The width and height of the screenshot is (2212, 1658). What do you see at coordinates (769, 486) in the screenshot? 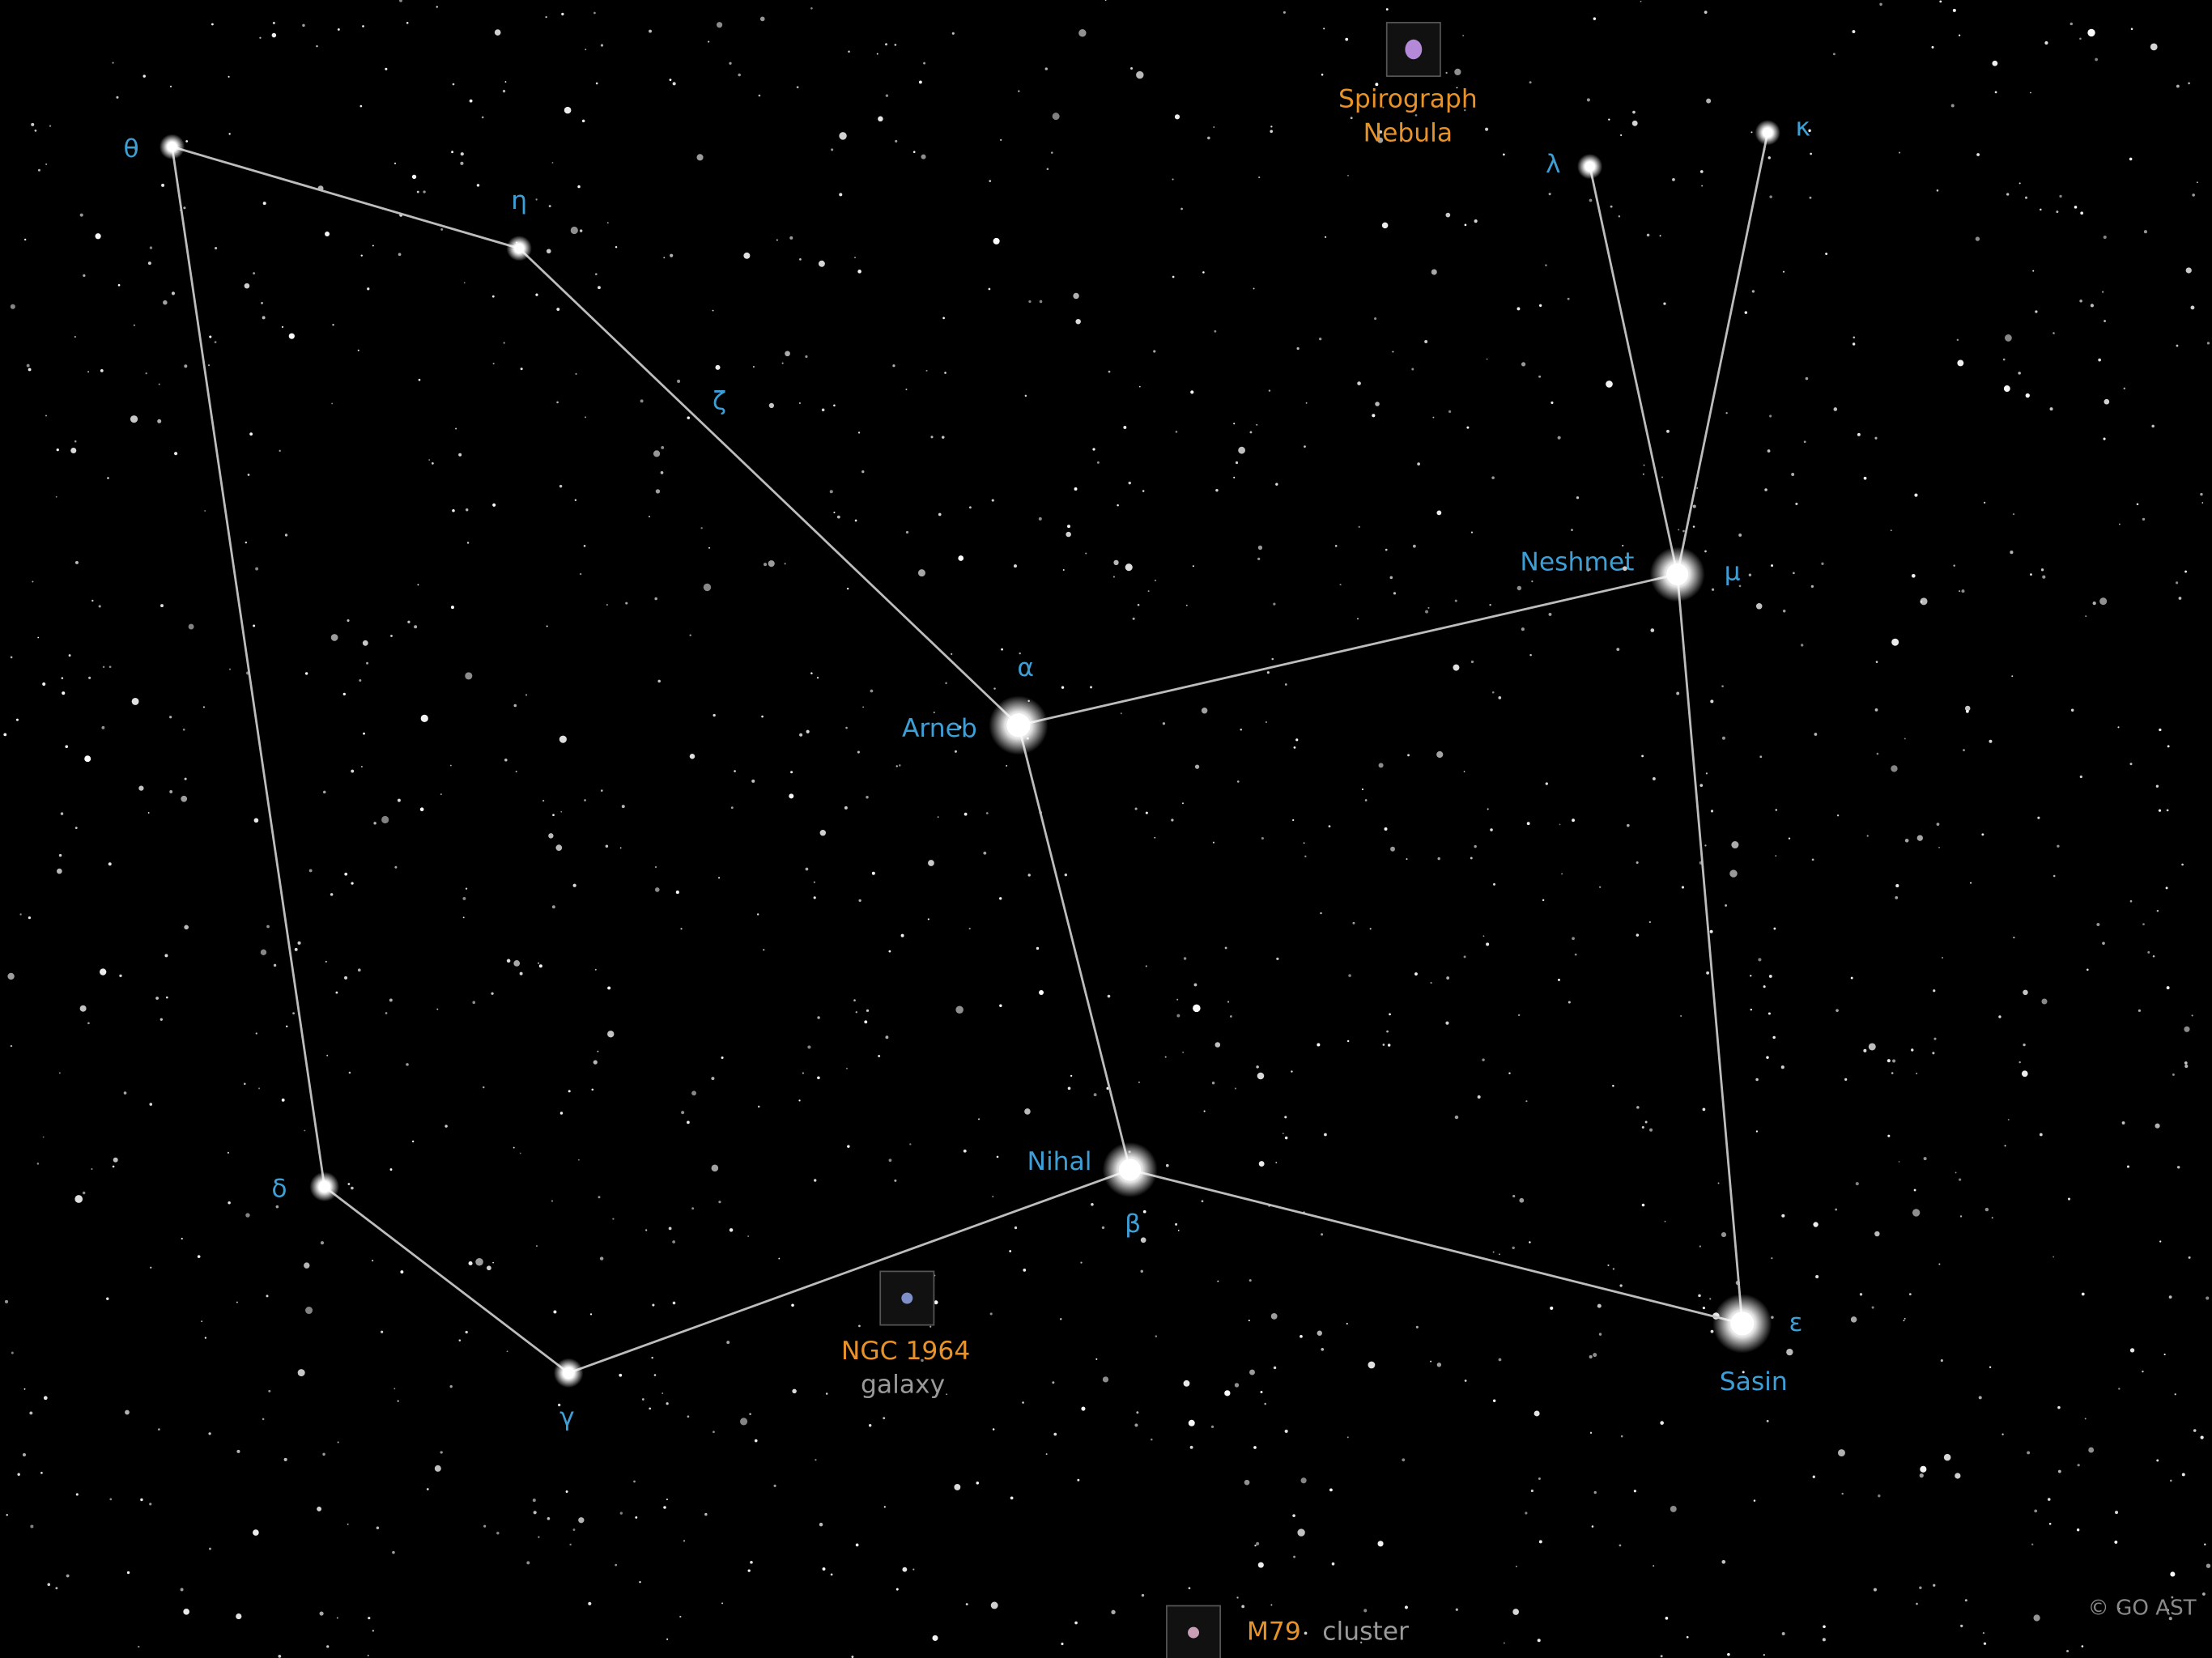
I see `constellation-line` at bounding box center [769, 486].